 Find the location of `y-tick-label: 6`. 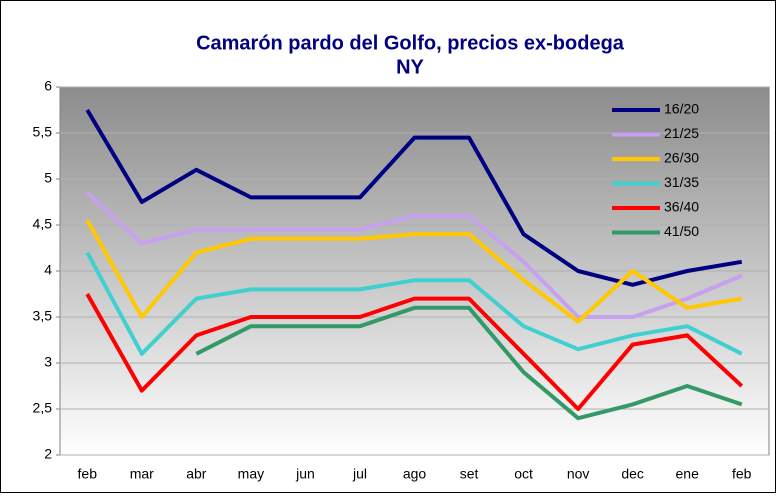

y-tick-label: 6 is located at coordinates (48, 86).